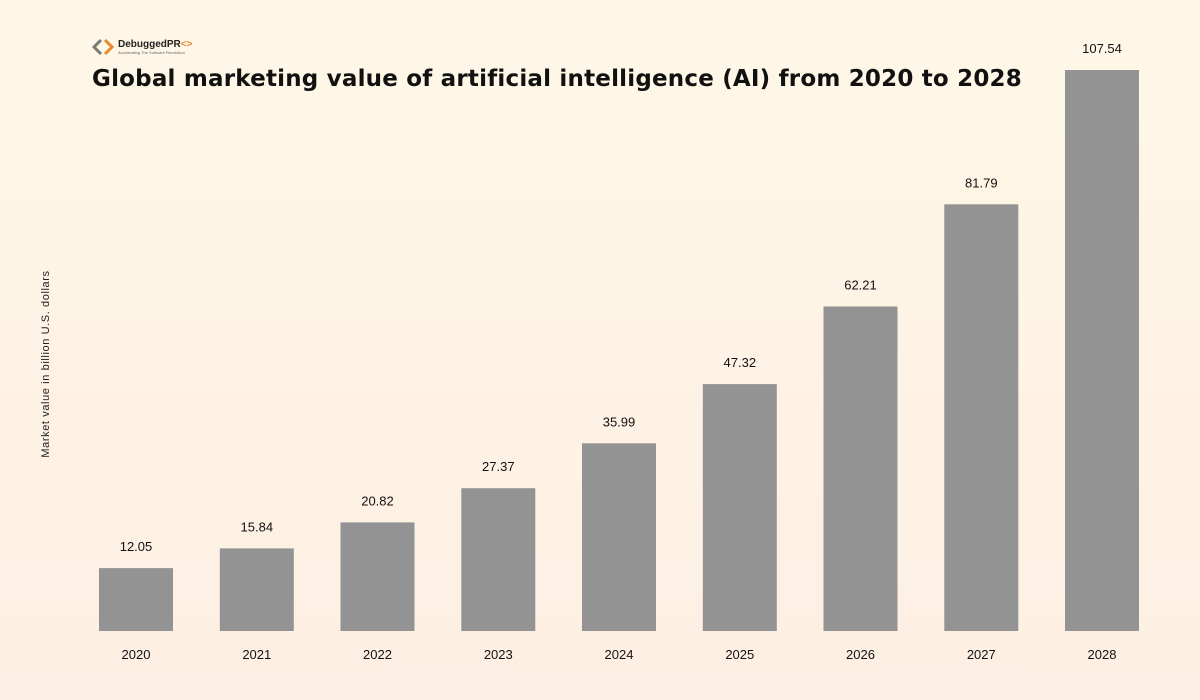  I want to click on data-label-2023: 27.37, so click(498, 466).